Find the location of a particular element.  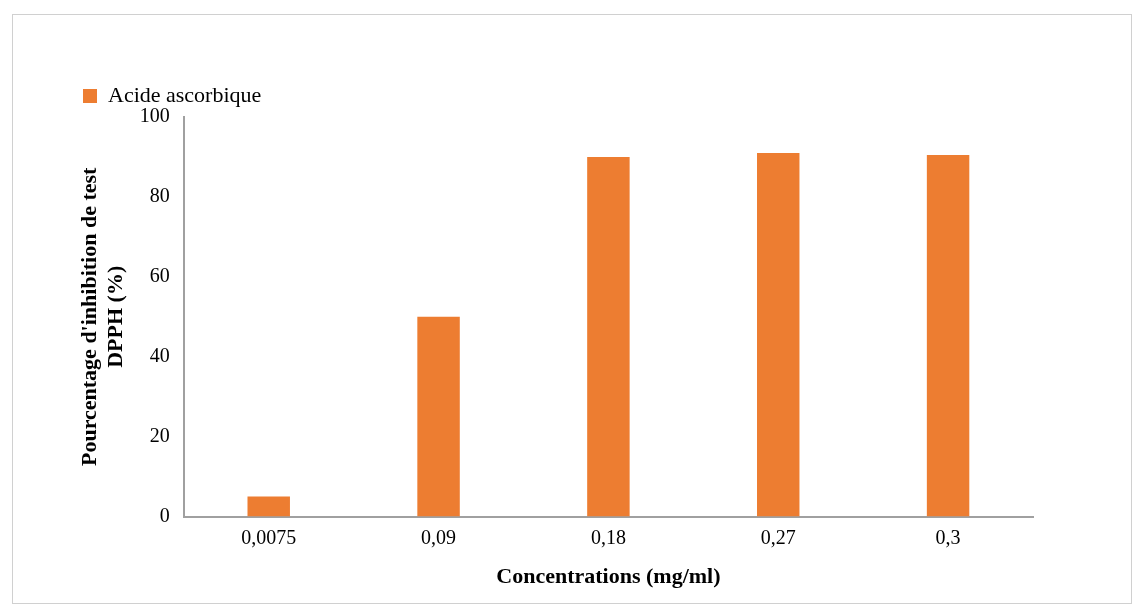

y-axis-title: Pourcentage d'inhibition de test DPPH (%) is located at coordinates (101, 316).